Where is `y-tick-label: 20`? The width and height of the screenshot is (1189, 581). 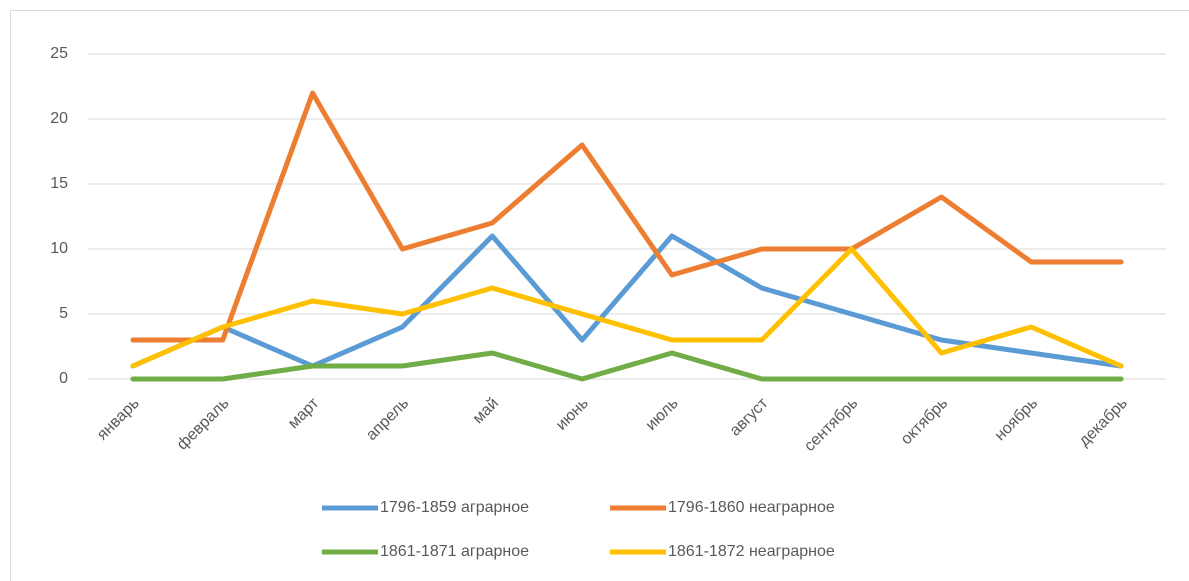
y-tick-label: 20 is located at coordinates (59, 118).